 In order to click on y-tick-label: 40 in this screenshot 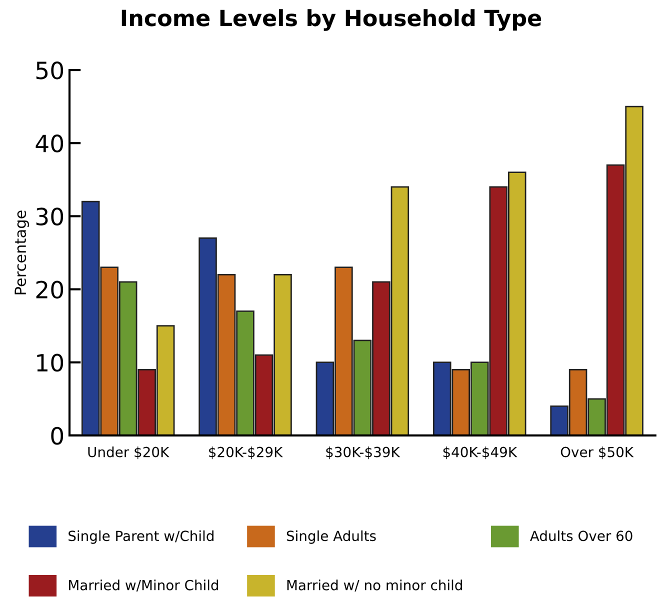, I will do `click(50, 143)`.